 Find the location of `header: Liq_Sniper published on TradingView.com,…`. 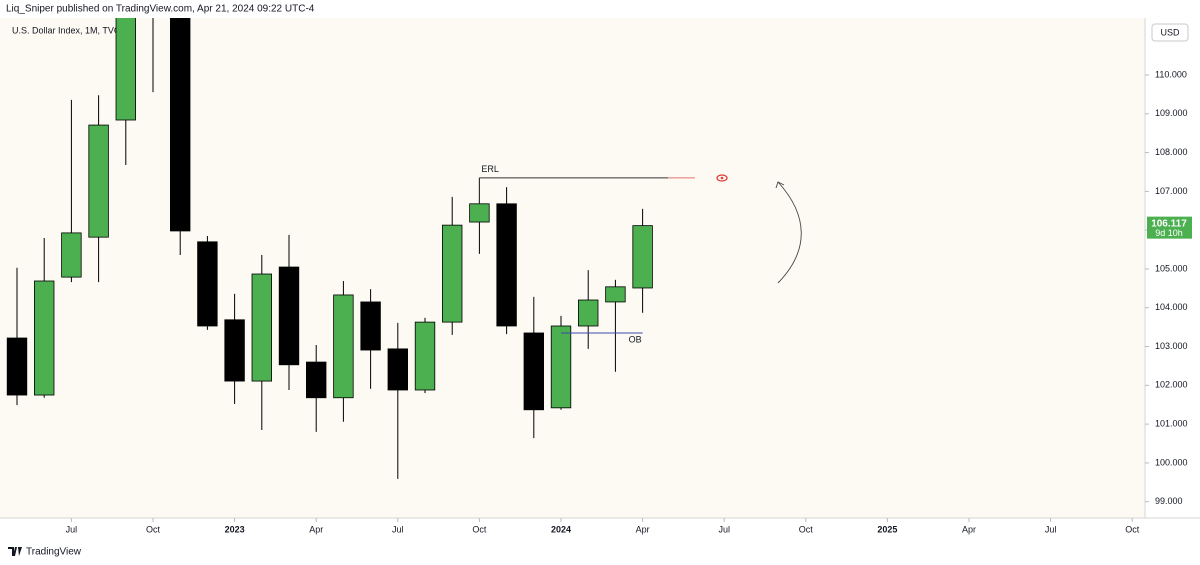

header: Liq_Sniper published on TradingView.com,… is located at coordinates (160, 9).